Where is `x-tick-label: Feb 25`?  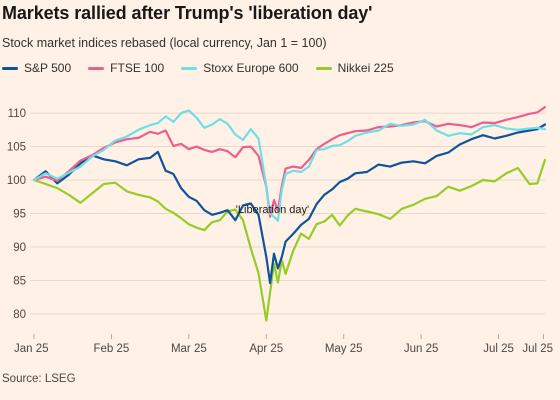
x-tick-label: Feb 25 is located at coordinates (112, 349).